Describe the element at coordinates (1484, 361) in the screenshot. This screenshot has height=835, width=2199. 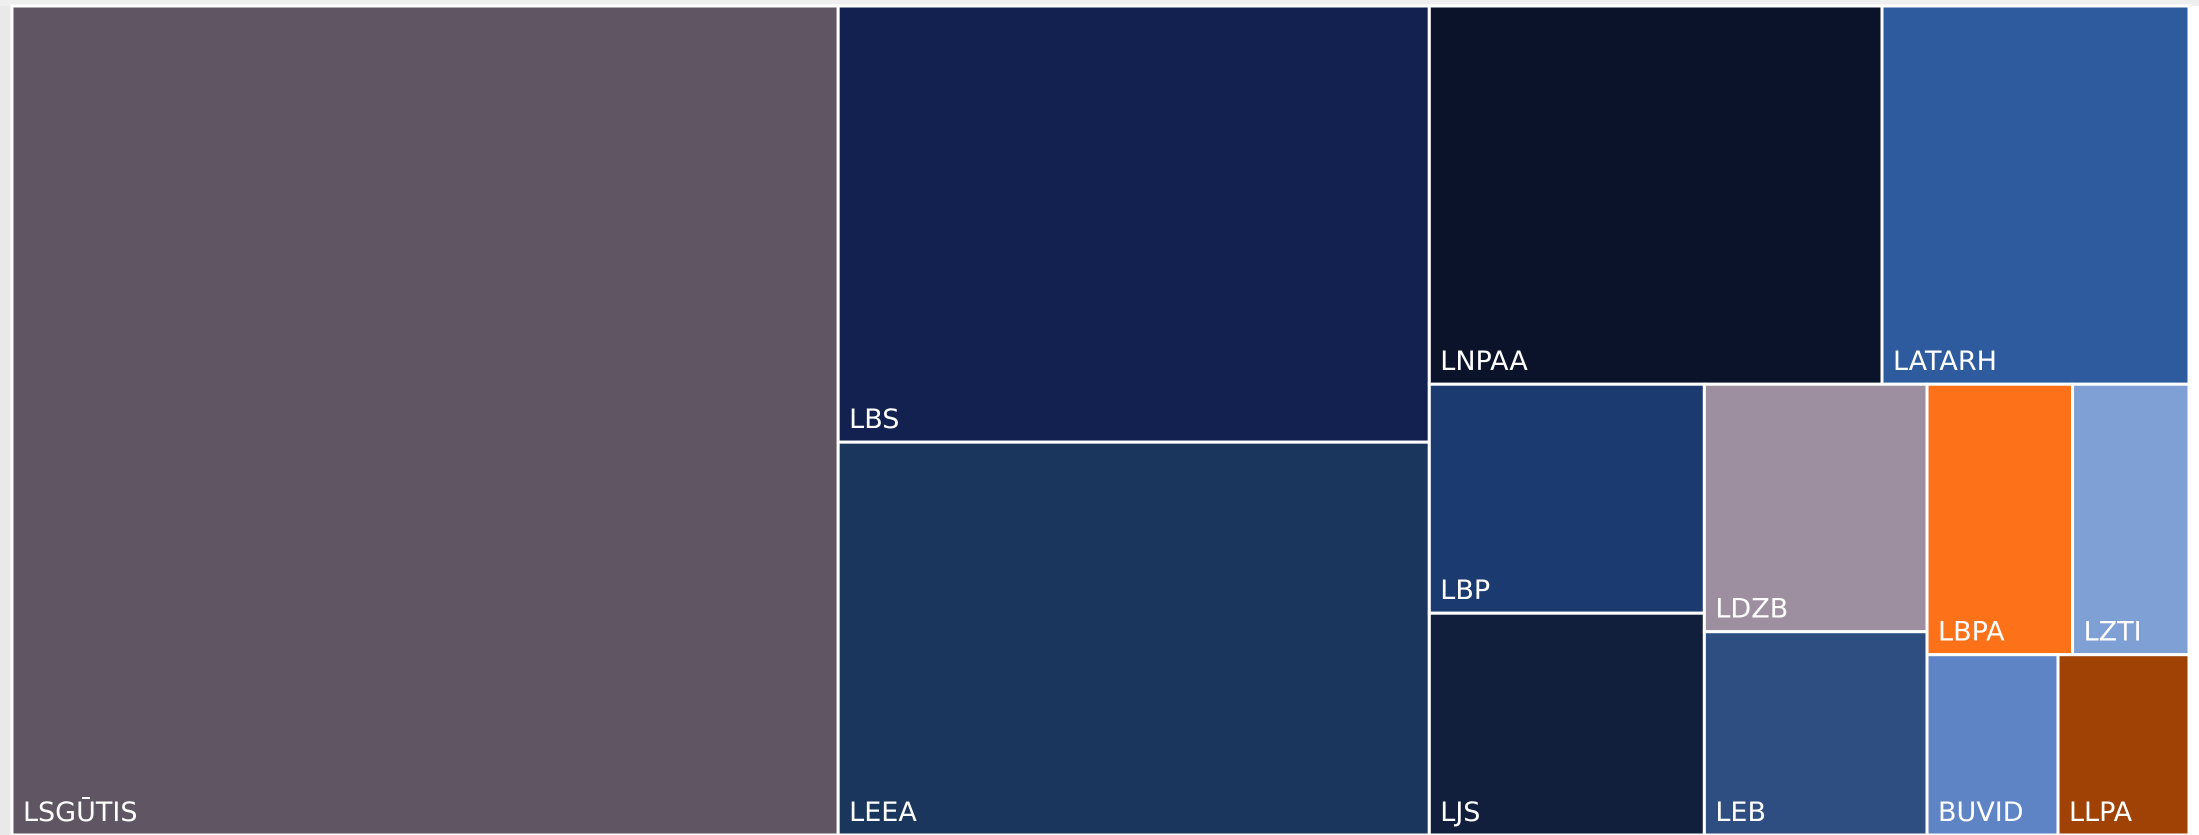
I see `tile-label: LNPAA` at that location.